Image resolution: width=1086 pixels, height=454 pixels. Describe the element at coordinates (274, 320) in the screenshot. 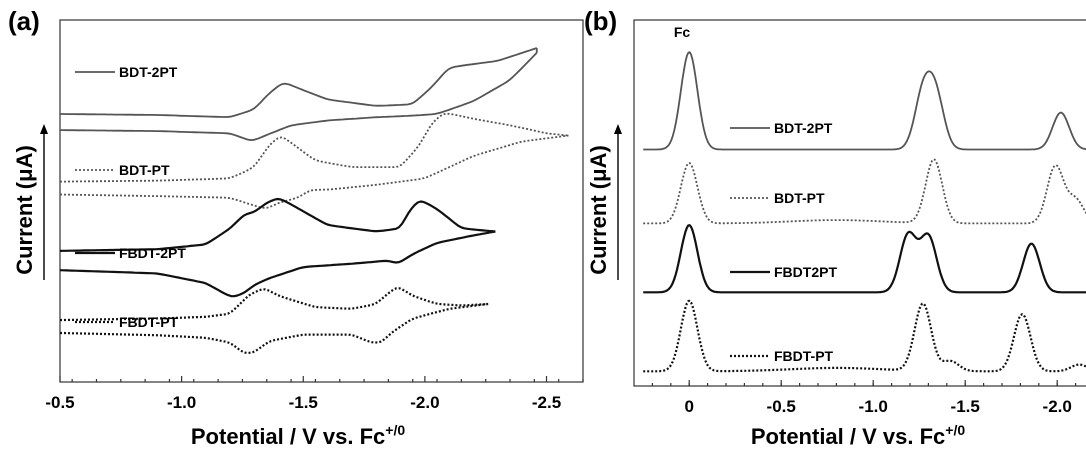

I see `panel-a-series-fbdt-pt` at that location.